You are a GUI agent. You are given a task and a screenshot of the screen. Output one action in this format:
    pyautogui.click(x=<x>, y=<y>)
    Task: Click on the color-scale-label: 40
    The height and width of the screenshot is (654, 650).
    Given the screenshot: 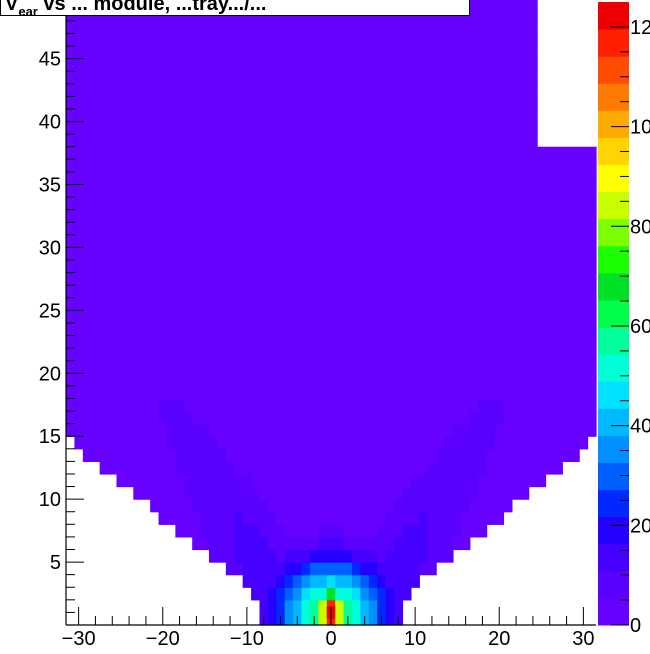 What is the action you would take?
    pyautogui.click(x=640, y=427)
    